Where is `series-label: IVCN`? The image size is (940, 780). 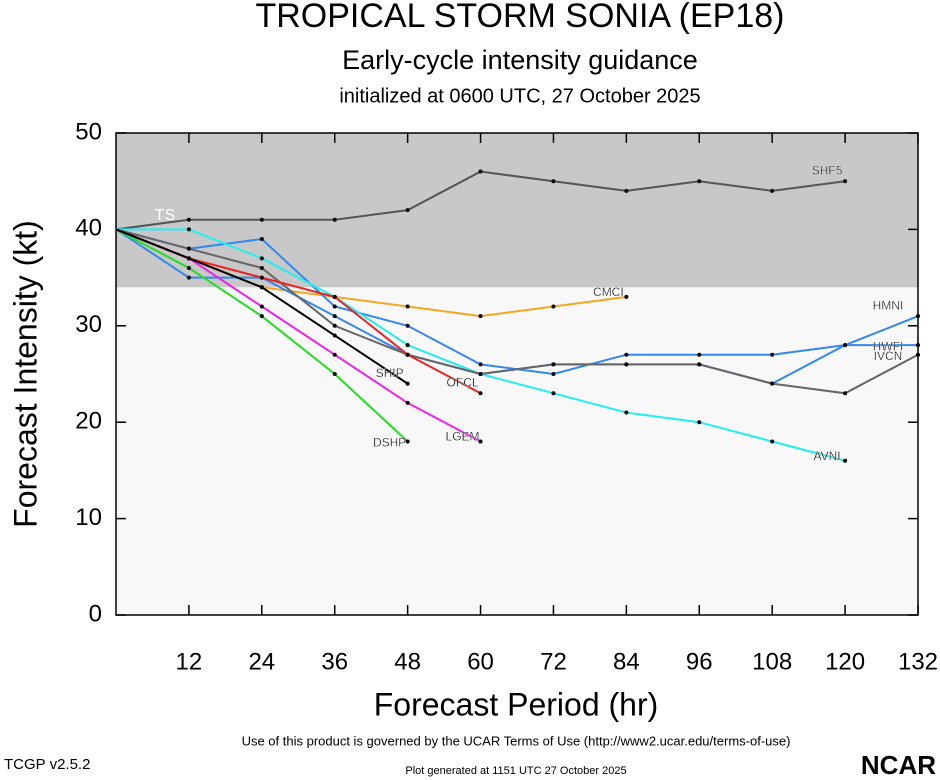
series-label: IVCN is located at coordinates (888, 356).